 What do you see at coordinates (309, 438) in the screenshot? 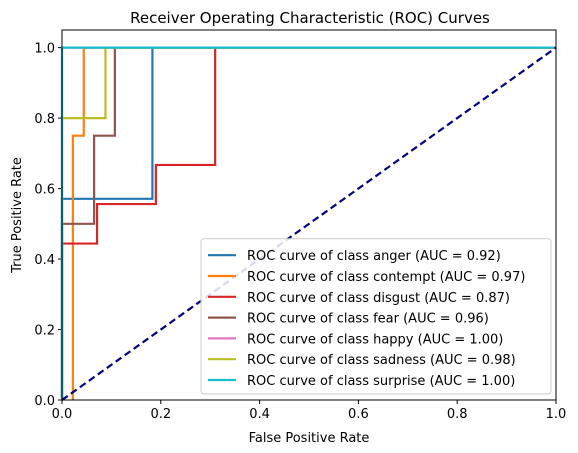
I see `x-axis-title: False Positive Rate` at bounding box center [309, 438].